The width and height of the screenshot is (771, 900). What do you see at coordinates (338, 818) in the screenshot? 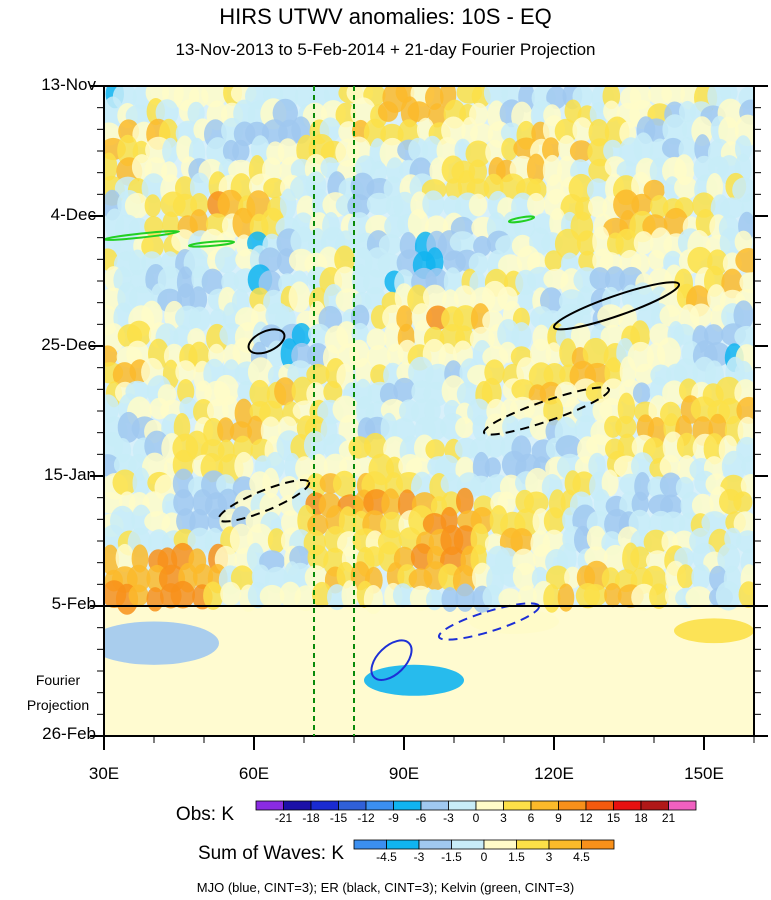
I see `colorbar-level-label: -15` at bounding box center [338, 818].